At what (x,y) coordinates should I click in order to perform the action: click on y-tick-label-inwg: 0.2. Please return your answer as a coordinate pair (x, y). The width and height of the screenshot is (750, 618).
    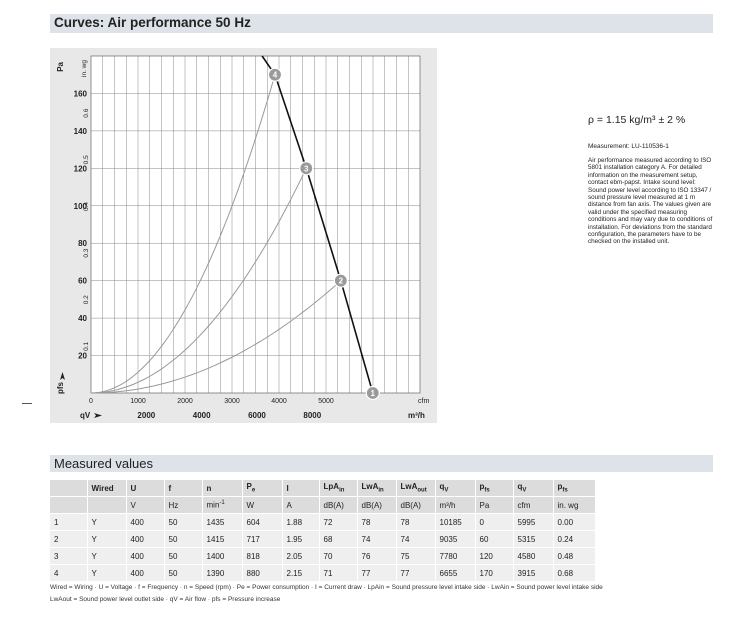
    Looking at the image, I should click on (86, 299).